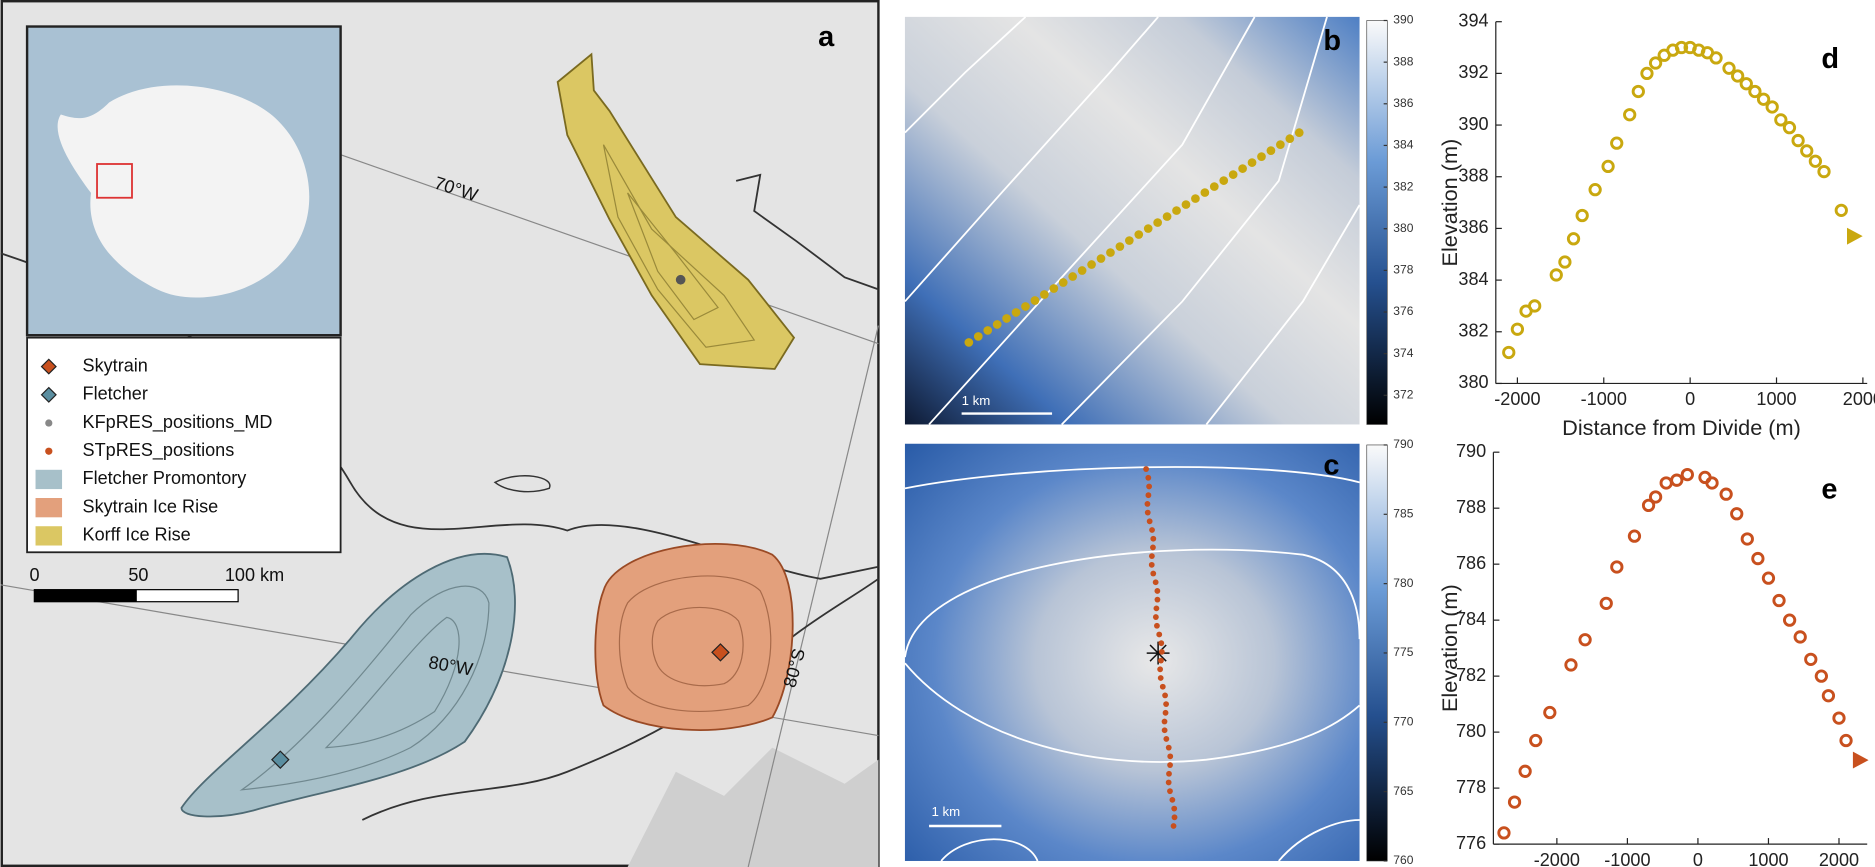  Describe the element at coordinates (1403, 145) in the screenshot. I see `colorbar-tick-label: 384` at that location.